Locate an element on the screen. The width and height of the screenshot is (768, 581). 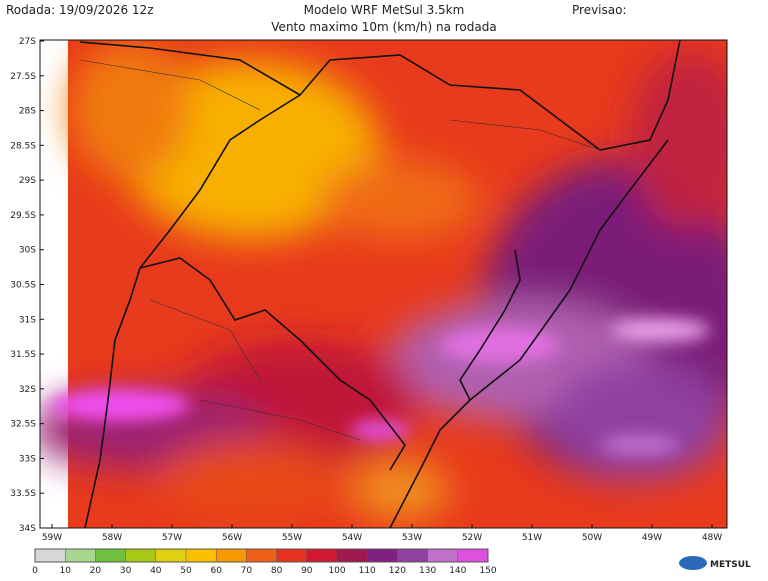
lon-label: 55W is located at coordinates (292, 538).